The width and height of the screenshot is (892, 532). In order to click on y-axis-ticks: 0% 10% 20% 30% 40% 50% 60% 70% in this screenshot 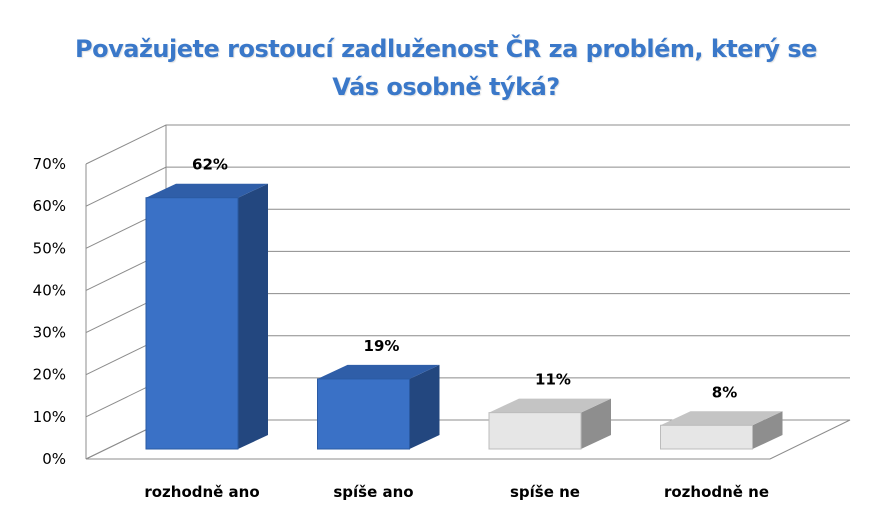, I will do `click(49, 311)`.